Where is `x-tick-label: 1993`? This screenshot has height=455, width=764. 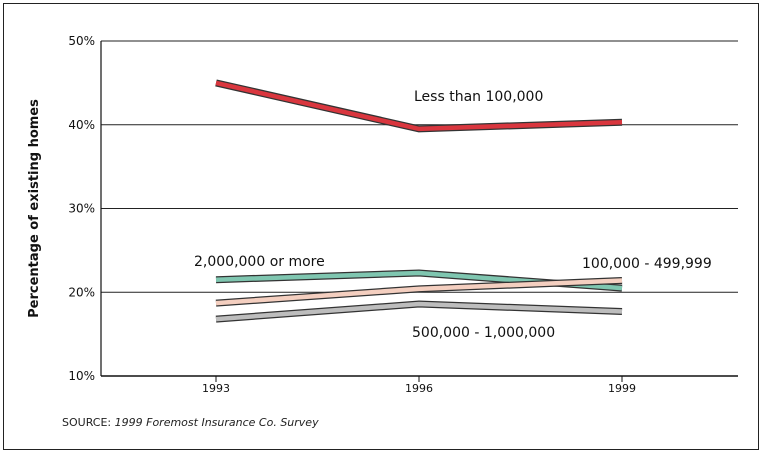 x-tick-label: 1993 is located at coordinates (216, 388).